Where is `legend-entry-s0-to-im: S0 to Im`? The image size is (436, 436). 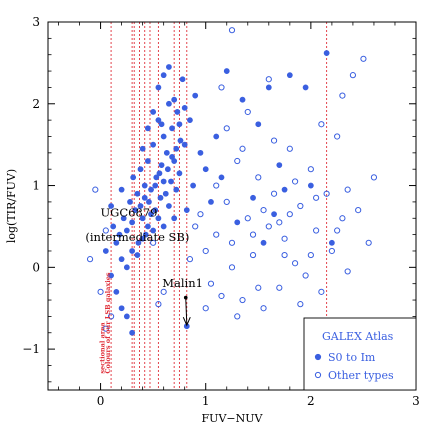
legend-entry-s0-to-im: S0 to Im is located at coordinates (352, 357).